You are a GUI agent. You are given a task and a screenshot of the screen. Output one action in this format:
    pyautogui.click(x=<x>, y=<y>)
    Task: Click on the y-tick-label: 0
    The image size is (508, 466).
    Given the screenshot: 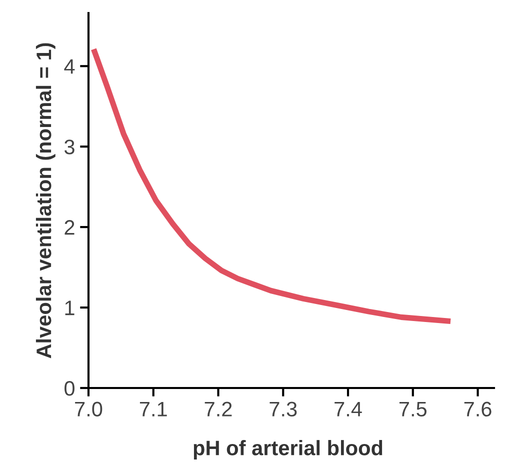 What is the action you would take?
    pyautogui.click(x=69, y=388)
    